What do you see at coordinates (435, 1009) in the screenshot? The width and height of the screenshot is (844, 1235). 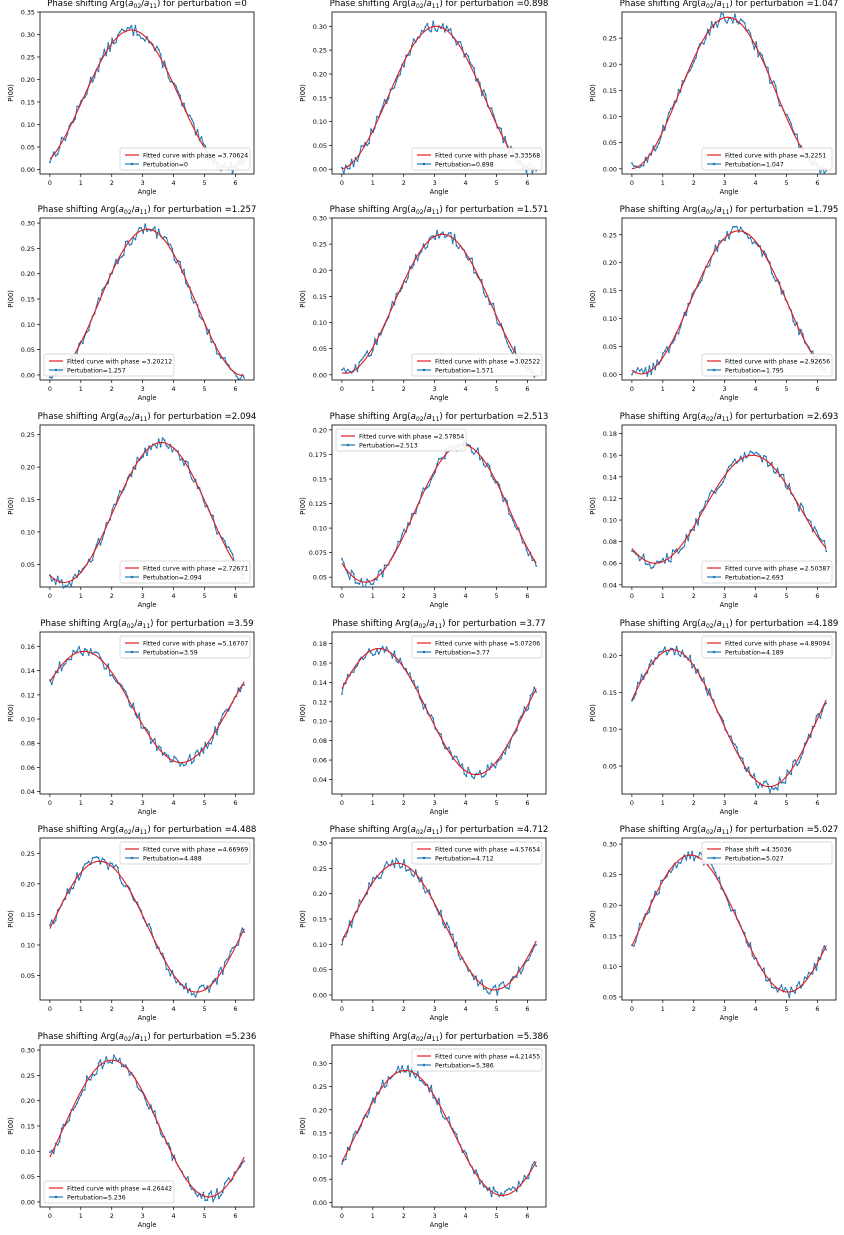 I see `x-tick-label: 3` at bounding box center [435, 1009].